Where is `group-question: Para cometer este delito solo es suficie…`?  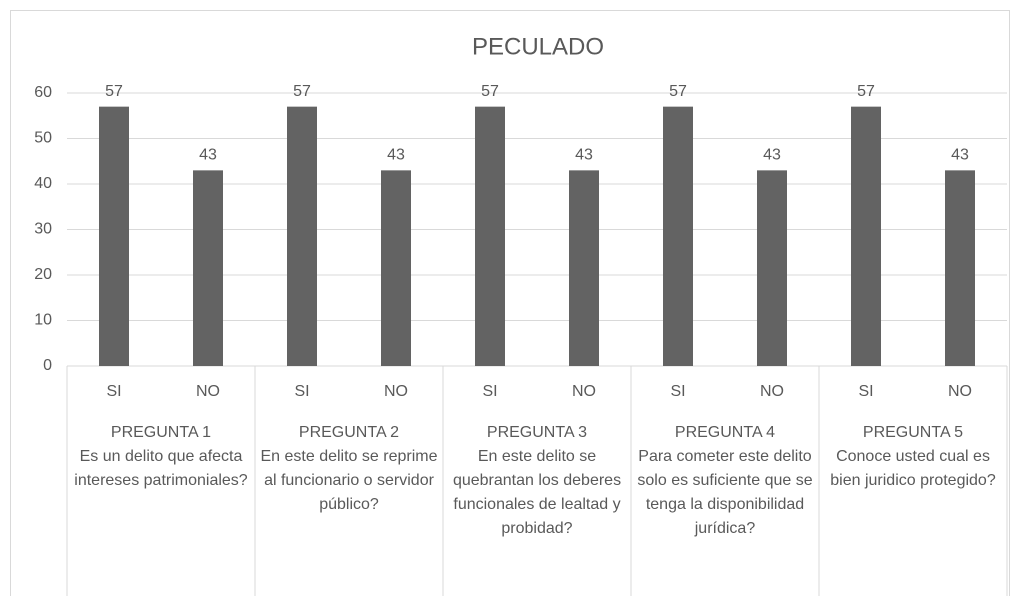 group-question: Para cometer este delito solo es suficie… is located at coordinates (725, 492).